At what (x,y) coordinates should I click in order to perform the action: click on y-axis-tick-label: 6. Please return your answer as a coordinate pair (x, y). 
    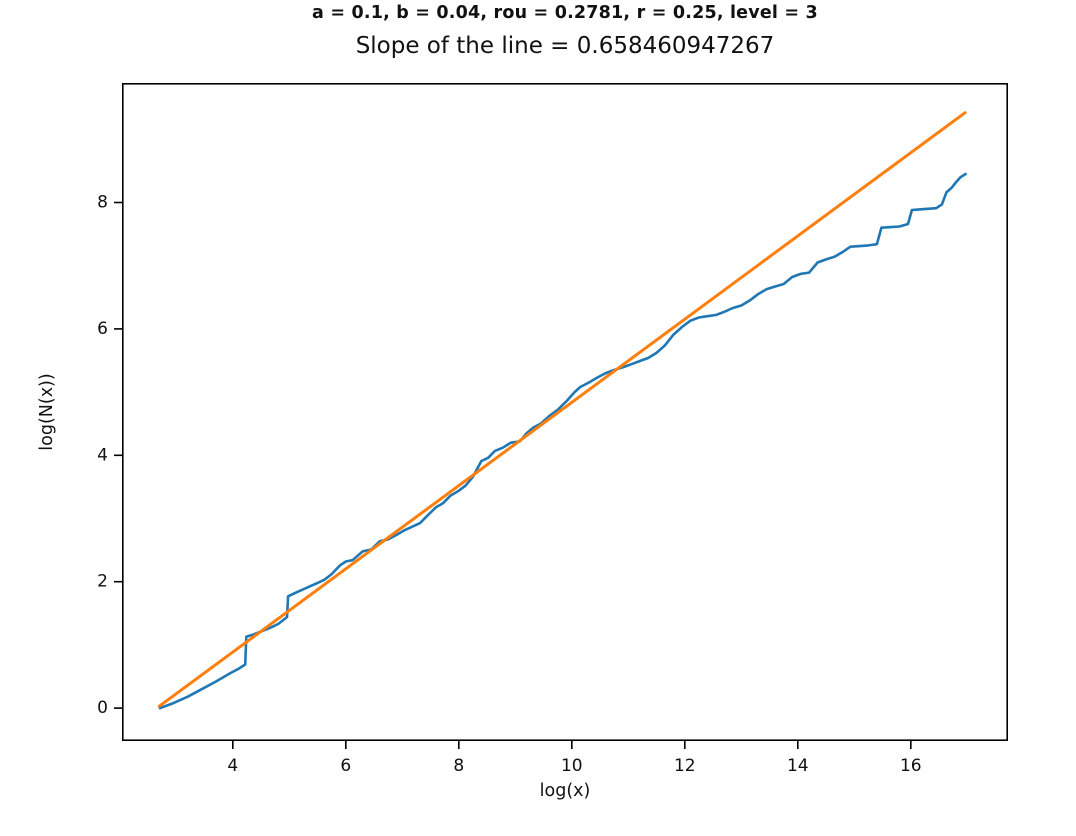
    Looking at the image, I should click on (102, 329).